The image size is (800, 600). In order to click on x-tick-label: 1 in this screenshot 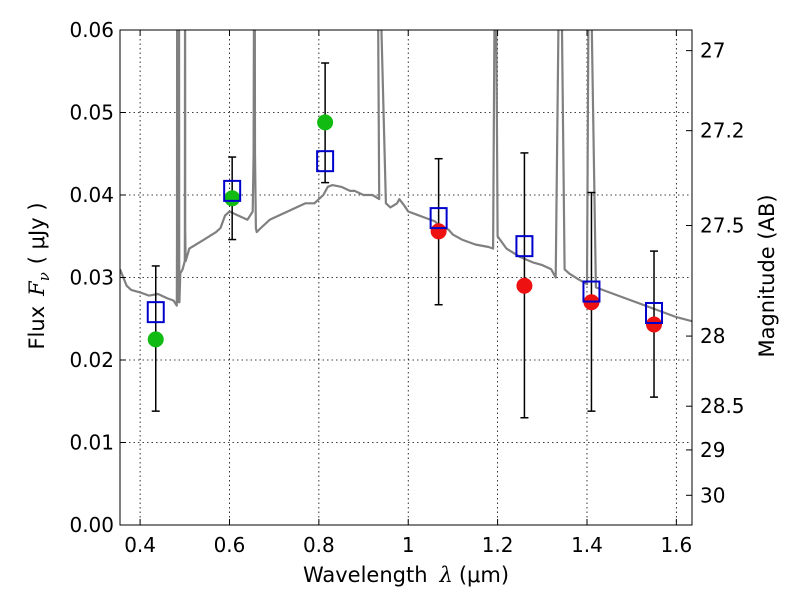, I will do `click(408, 545)`.